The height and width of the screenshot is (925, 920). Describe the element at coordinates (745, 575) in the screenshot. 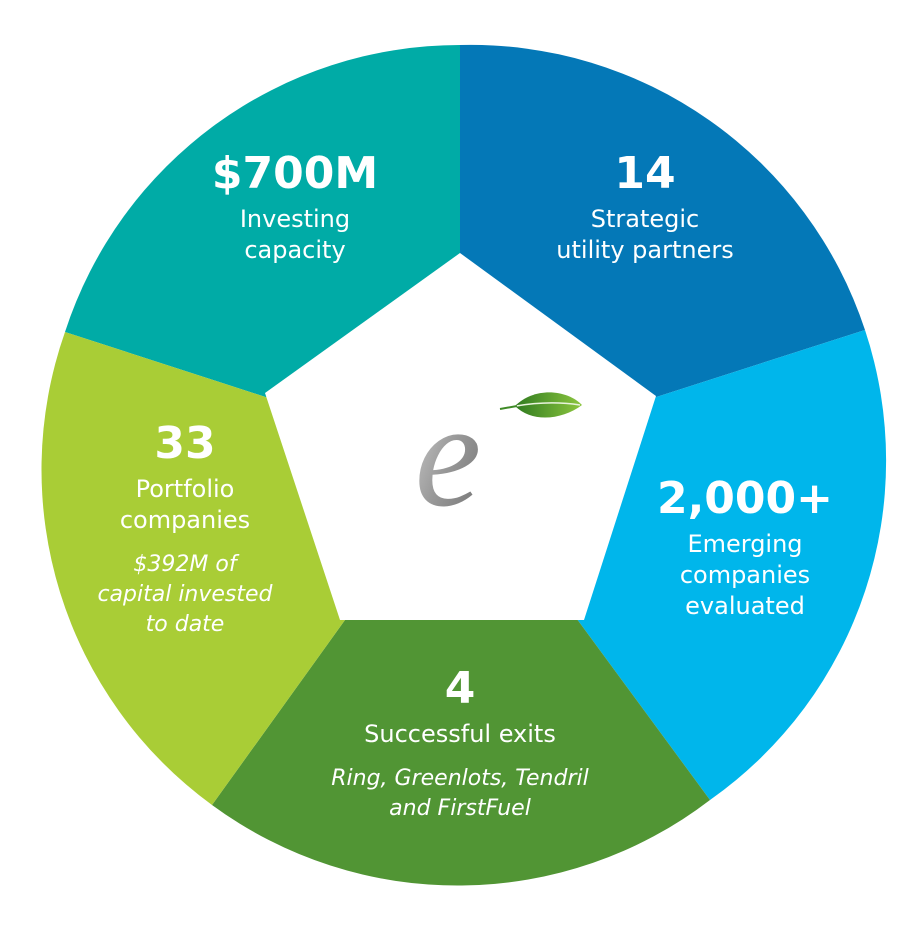

I see `emerging-label: Emerging companies evaluated` at that location.